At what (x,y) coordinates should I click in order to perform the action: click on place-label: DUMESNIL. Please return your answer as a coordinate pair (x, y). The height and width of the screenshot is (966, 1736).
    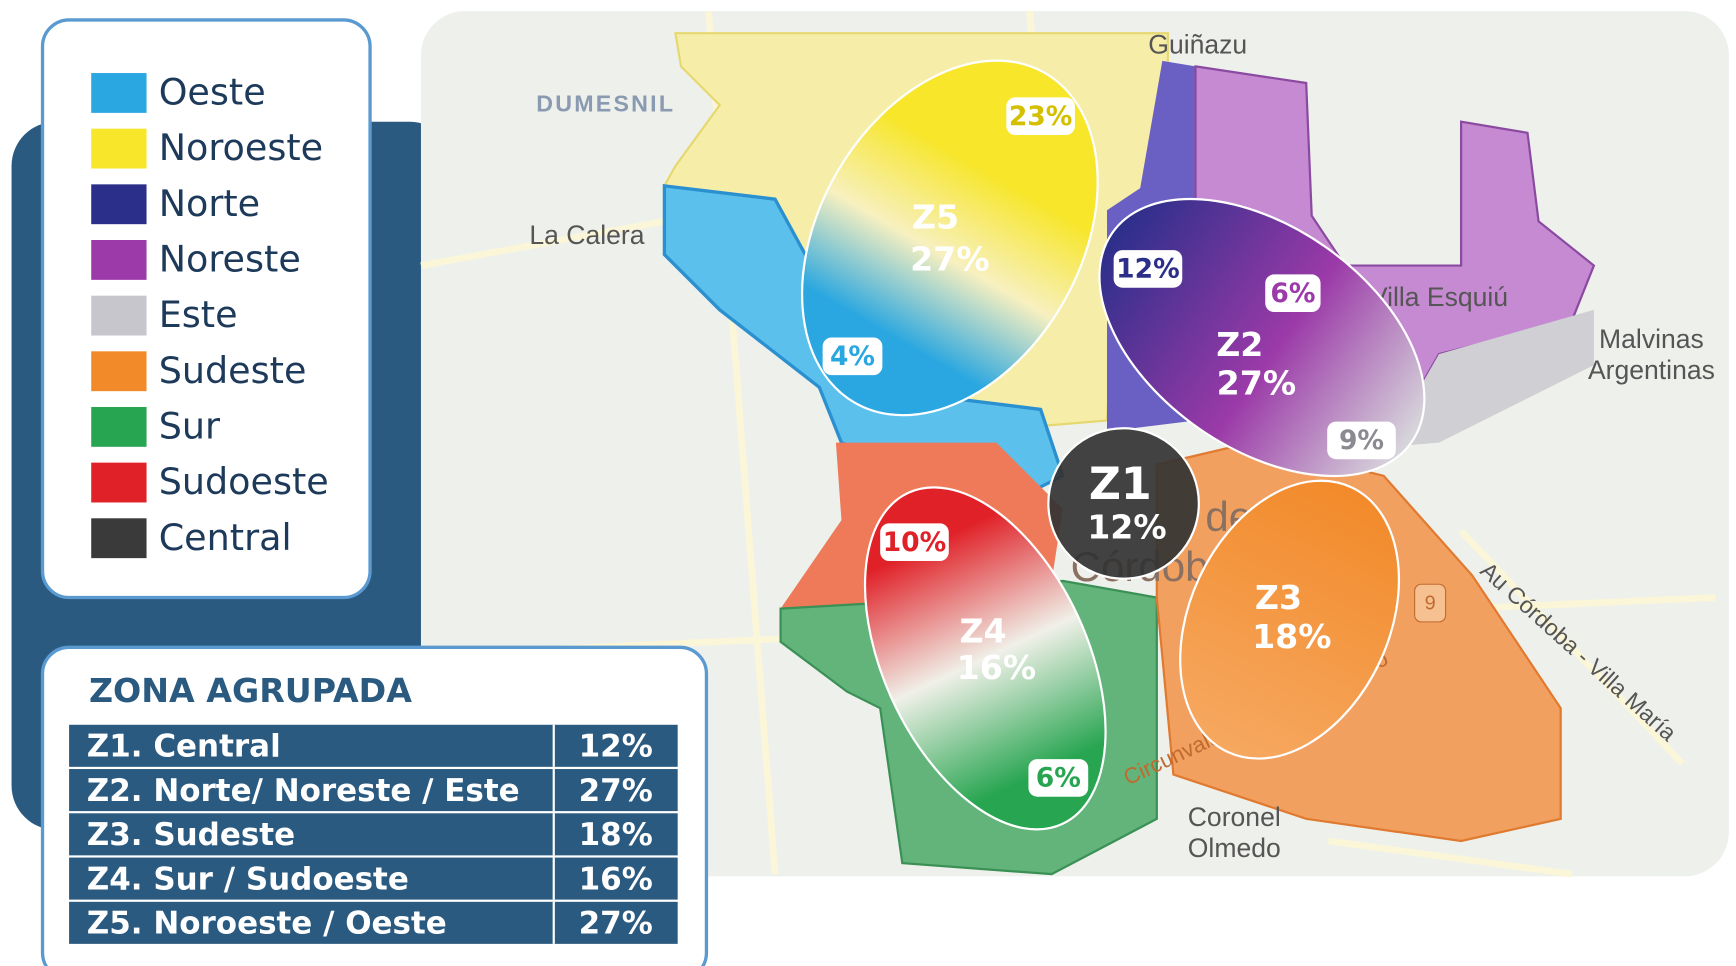
    Looking at the image, I should click on (605, 103).